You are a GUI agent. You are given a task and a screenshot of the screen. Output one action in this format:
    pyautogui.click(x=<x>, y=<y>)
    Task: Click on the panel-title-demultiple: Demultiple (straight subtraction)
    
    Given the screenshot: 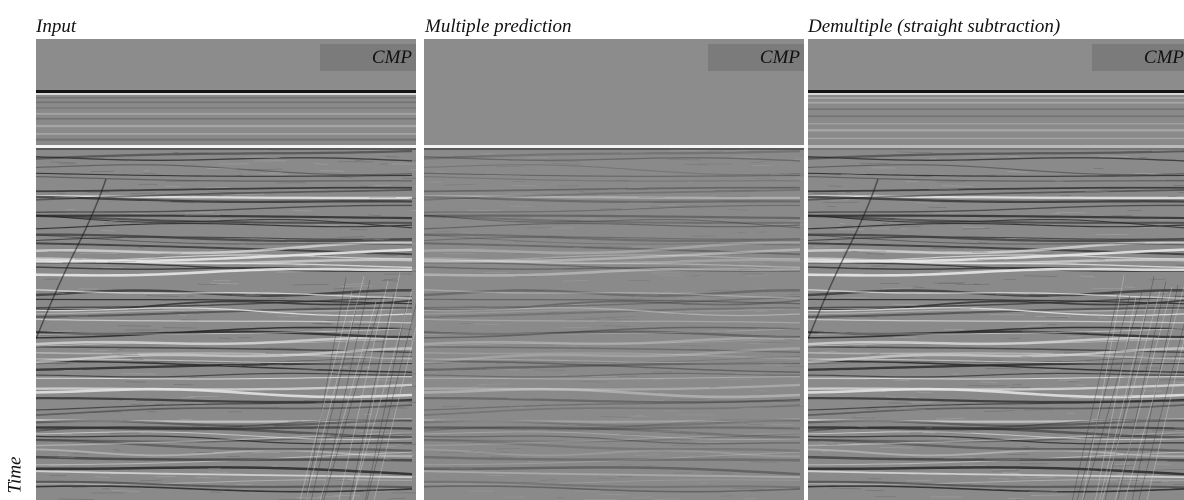 What is the action you would take?
    pyautogui.click(x=934, y=26)
    